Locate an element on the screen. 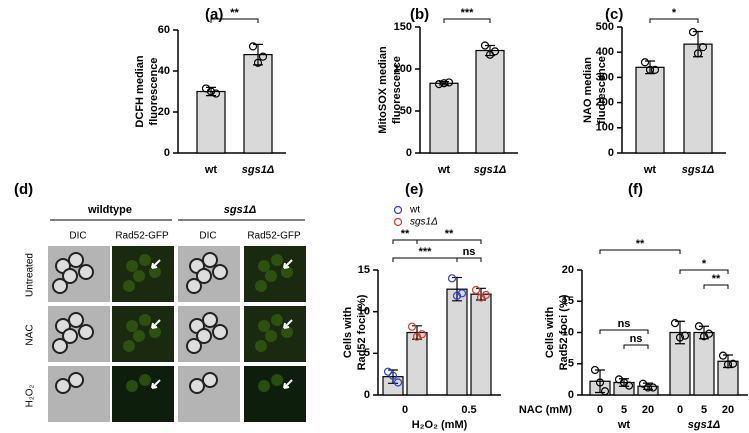 The height and width of the screenshot is (433, 749). y-tick-label: 60 is located at coordinates (164, 30).